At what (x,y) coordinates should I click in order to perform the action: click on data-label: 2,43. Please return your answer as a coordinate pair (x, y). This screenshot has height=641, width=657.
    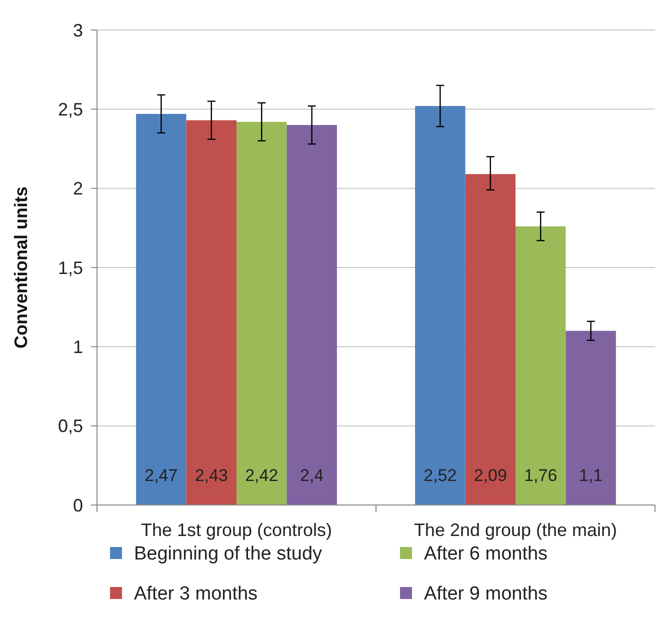
    Looking at the image, I should click on (211, 475).